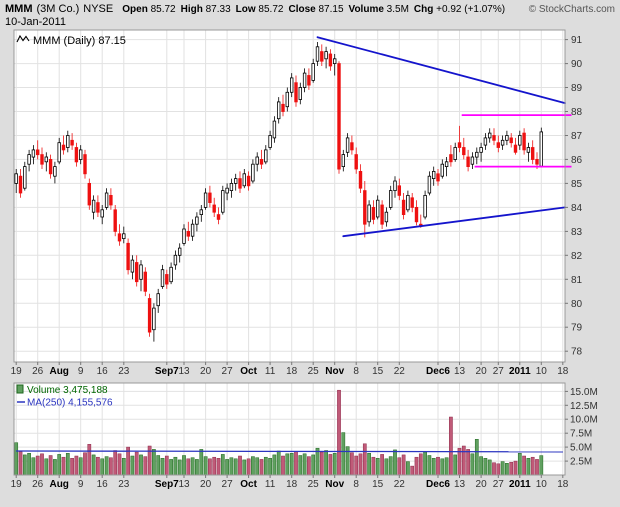  What do you see at coordinates (584, 406) in the screenshot?
I see `volume-axis-label: 12.5M` at bounding box center [584, 406].